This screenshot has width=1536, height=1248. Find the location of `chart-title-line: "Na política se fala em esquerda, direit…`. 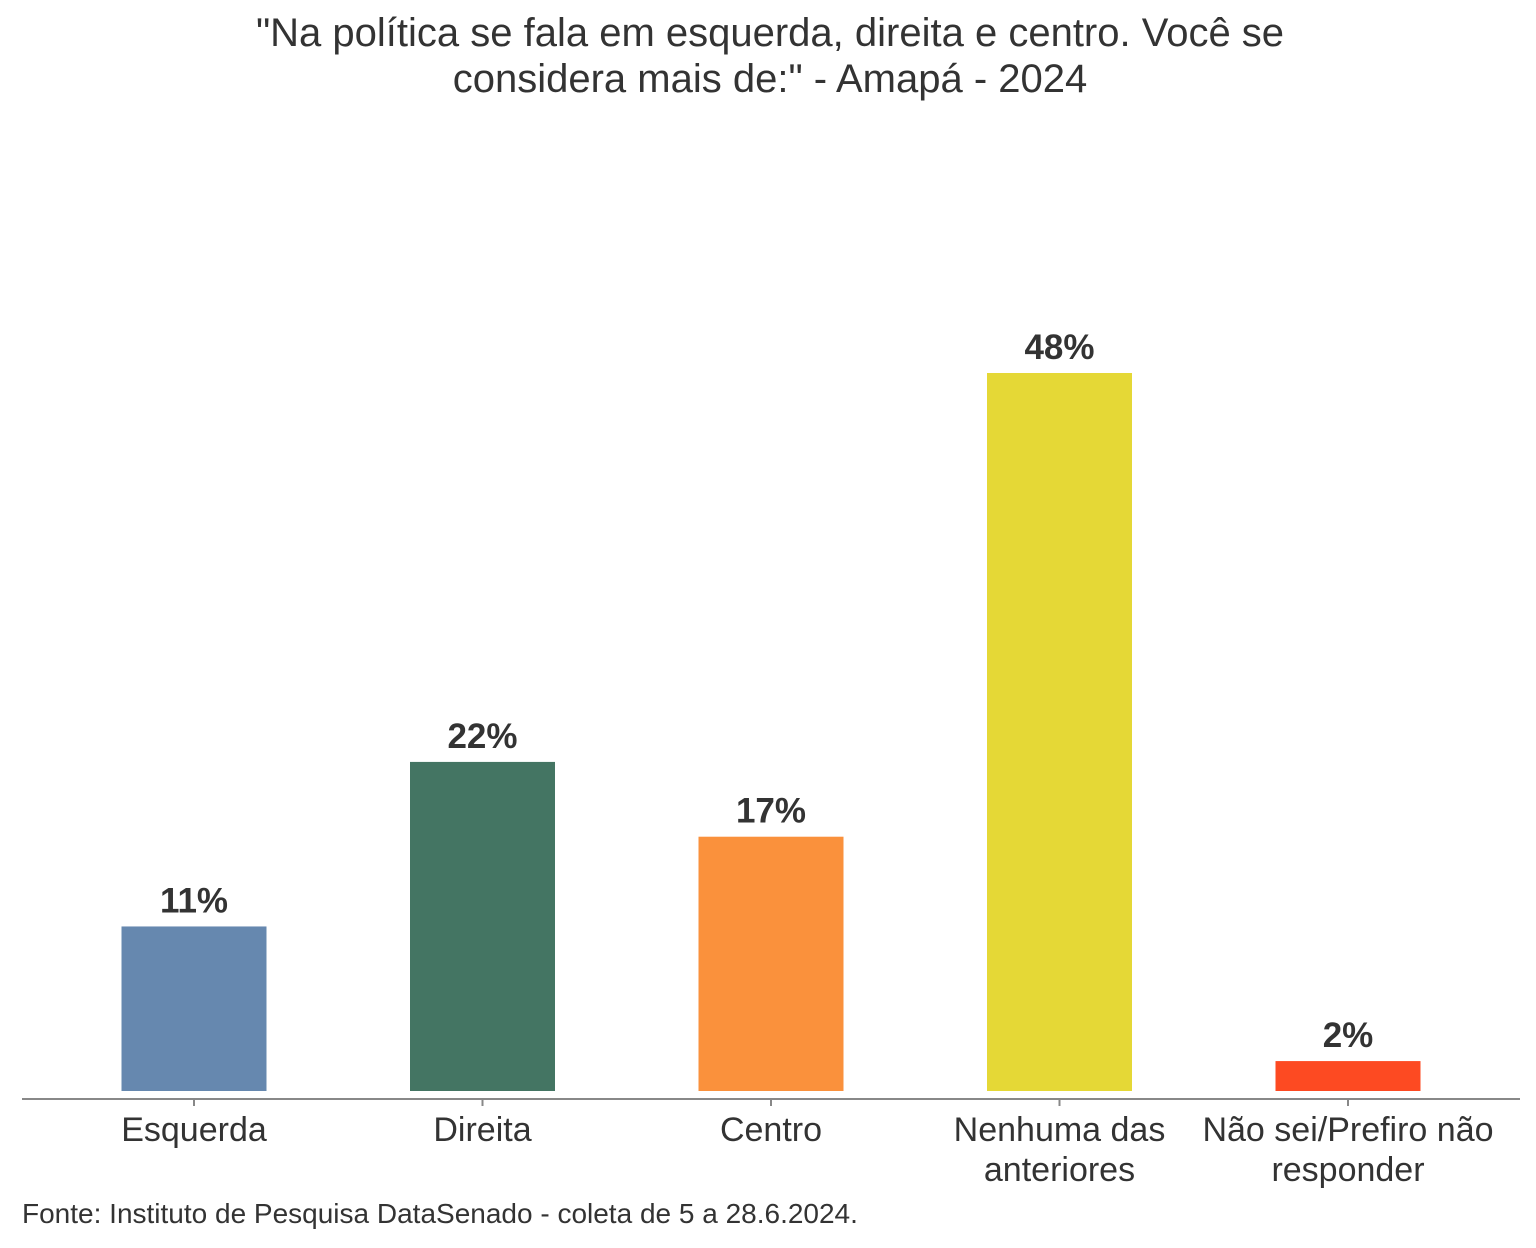

chart-title-line: "Na política se fala em esquerda, direit… is located at coordinates (770, 33).